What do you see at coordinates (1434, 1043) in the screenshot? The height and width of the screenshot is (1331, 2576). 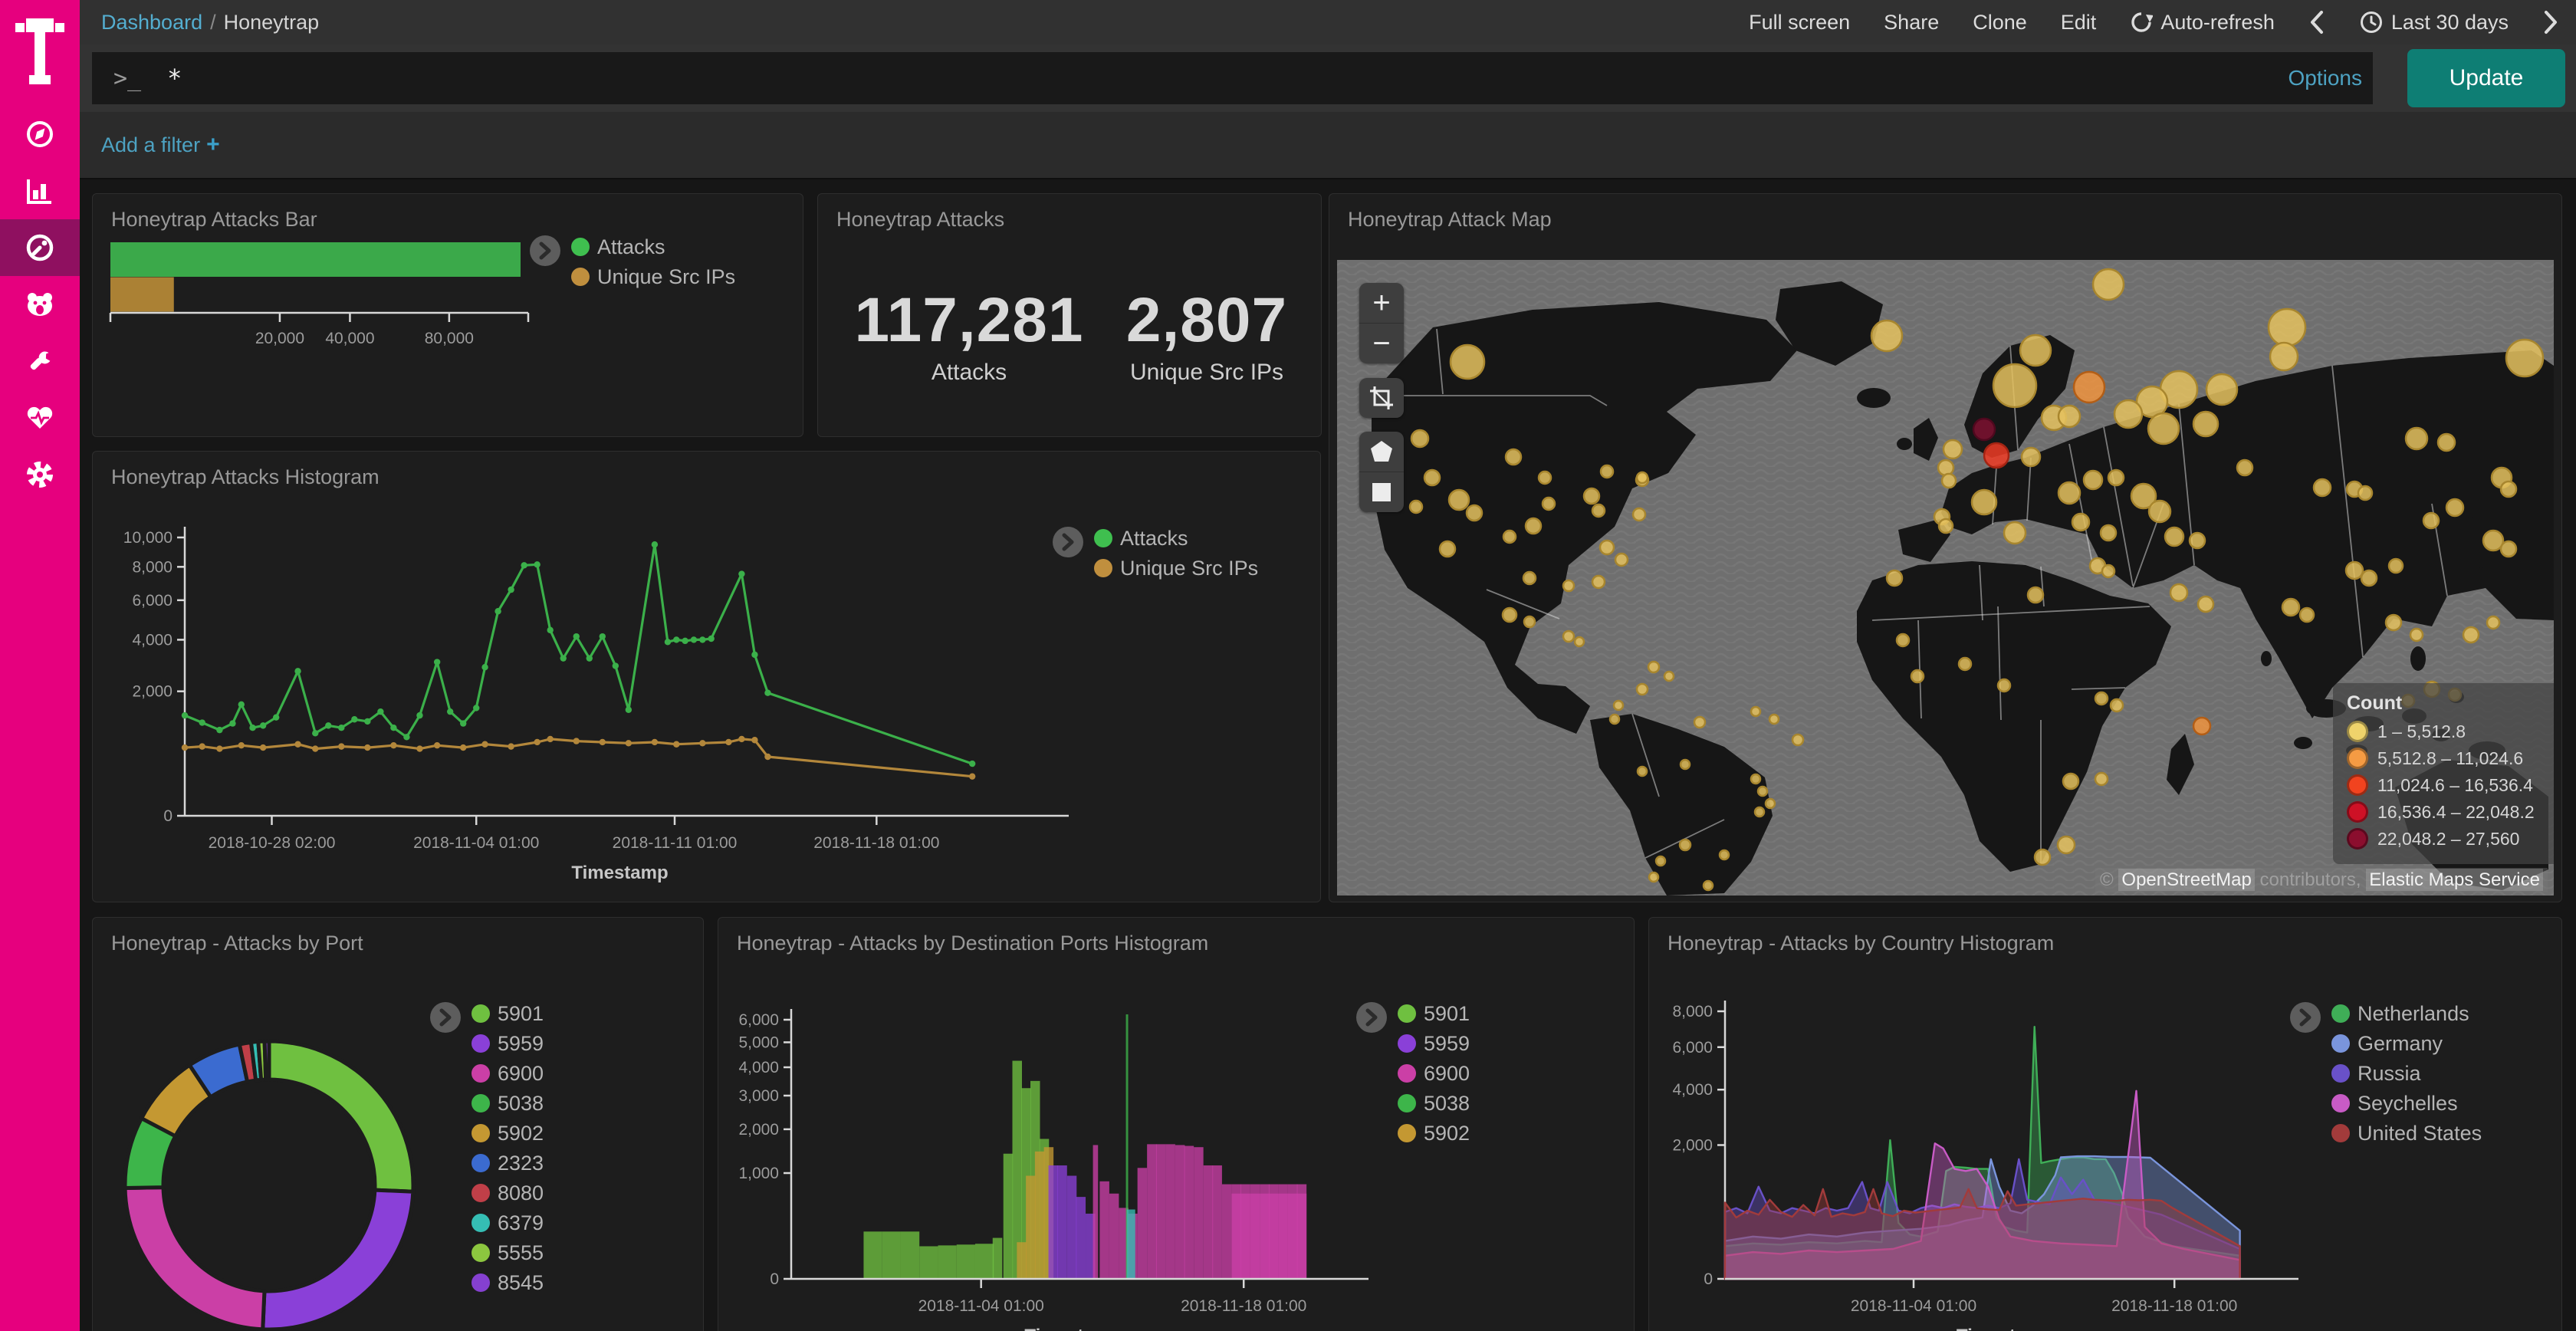 I see `legend-item: 5959` at bounding box center [1434, 1043].